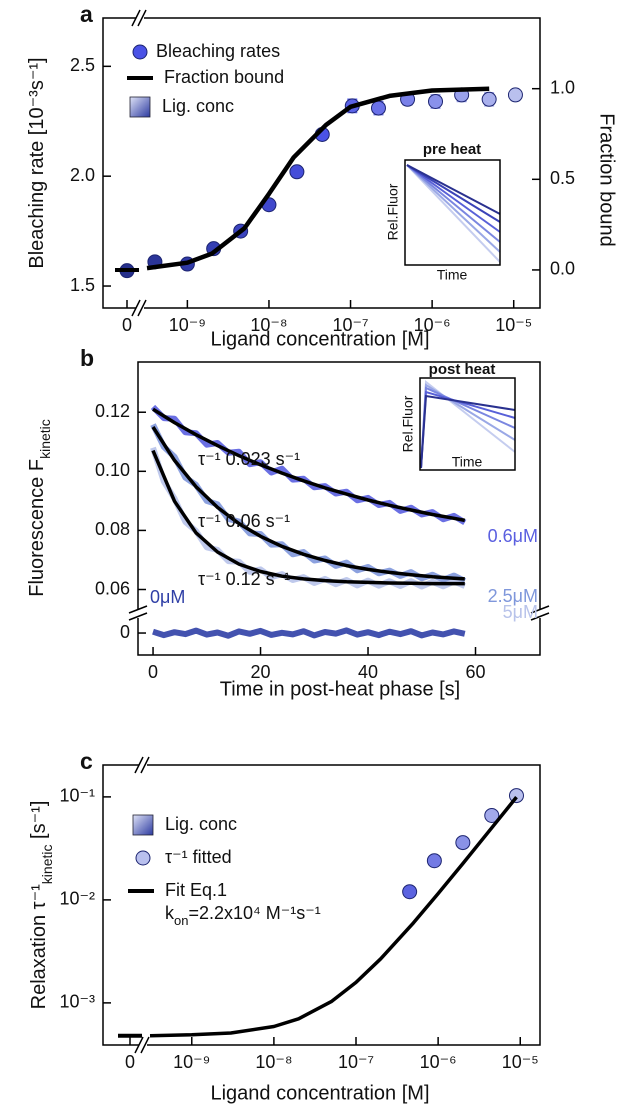 This screenshot has height=1108, width=629. Describe the element at coordinates (452, 149) in the screenshot. I see `inset-title: pre heat` at that location.